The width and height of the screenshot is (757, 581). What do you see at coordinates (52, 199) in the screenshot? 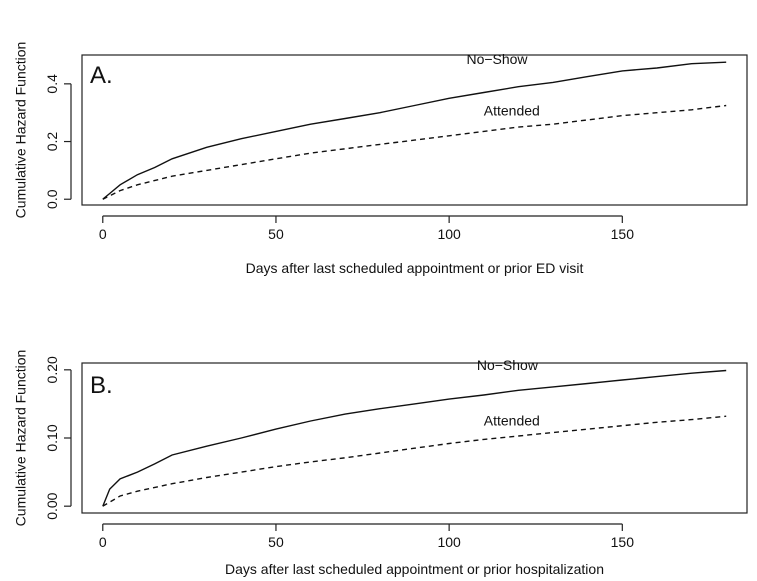
I see `y-tick-label: 0.0` at bounding box center [52, 199].